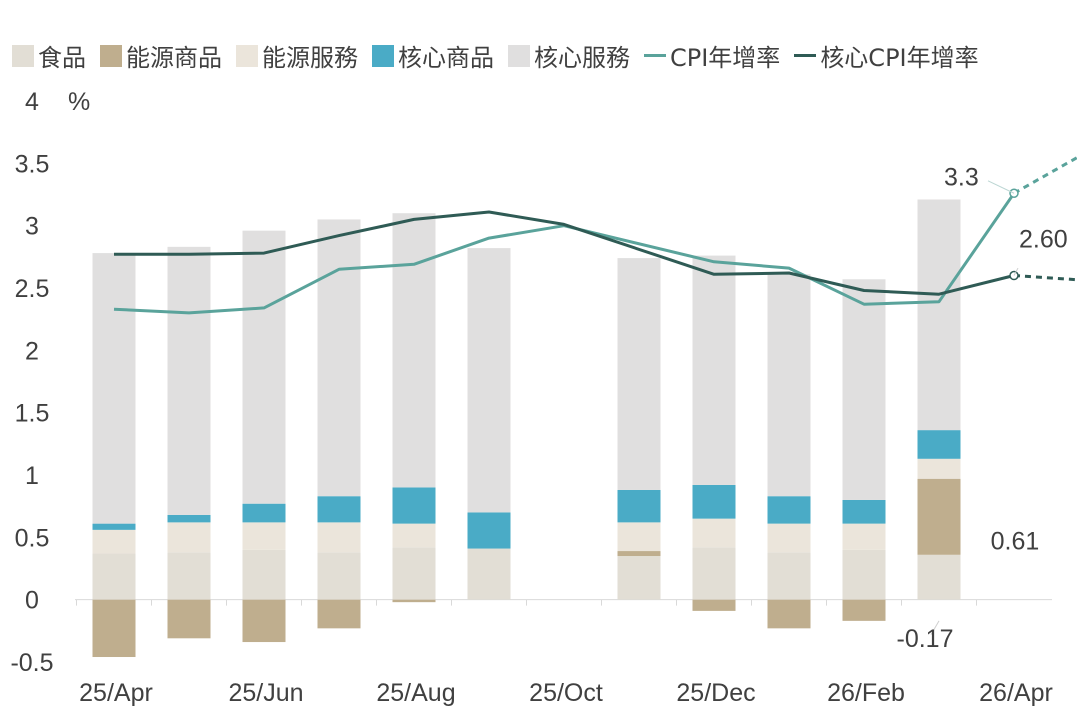 Image resolution: width=1077 pixels, height=718 pixels. Describe the element at coordinates (264, 536) in the screenshot. I see `bar-segment-2-25-Jun` at that location.